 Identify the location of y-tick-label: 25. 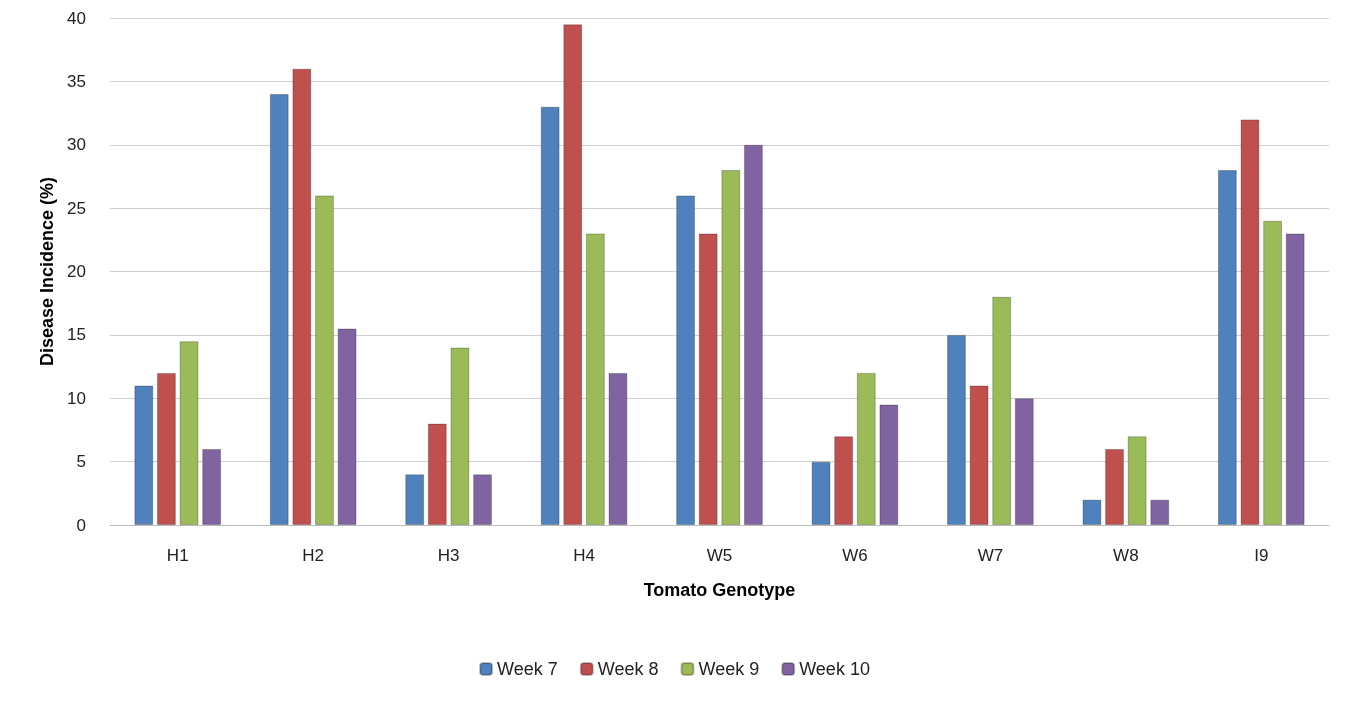
(76, 208).